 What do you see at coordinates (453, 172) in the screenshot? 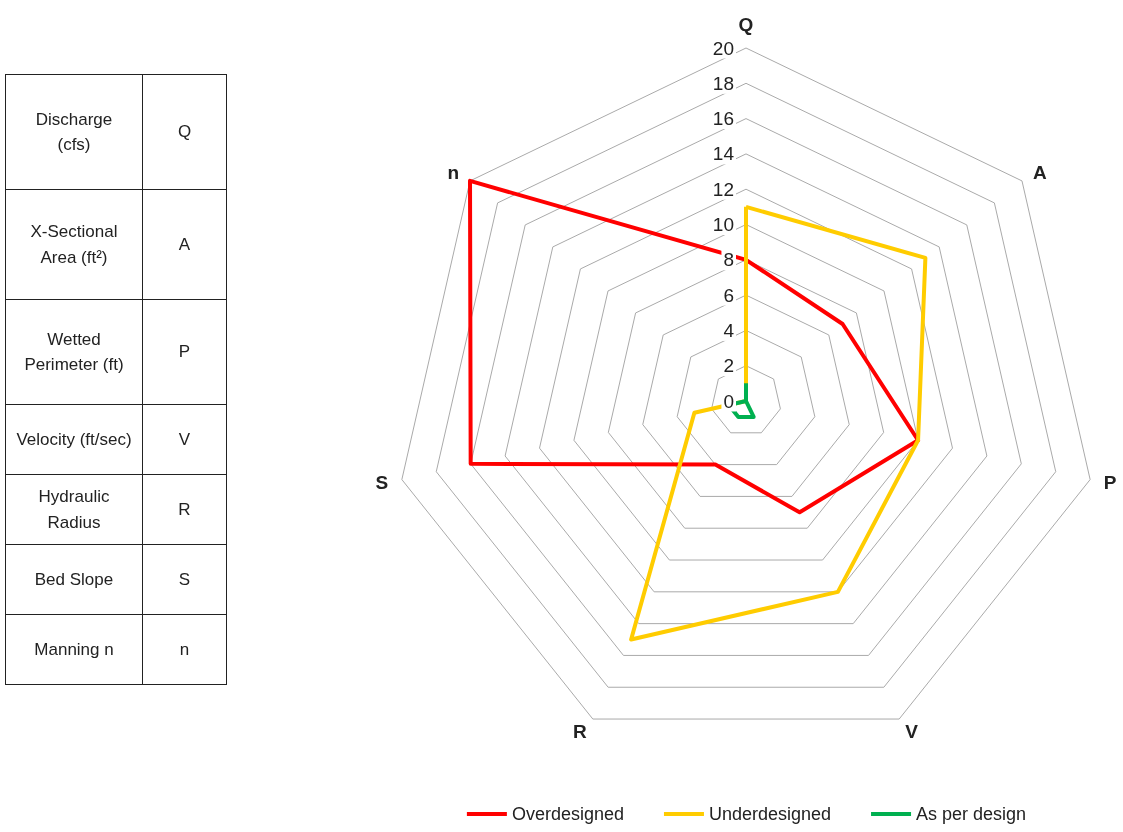
I see `spoke-label: n` at bounding box center [453, 172].